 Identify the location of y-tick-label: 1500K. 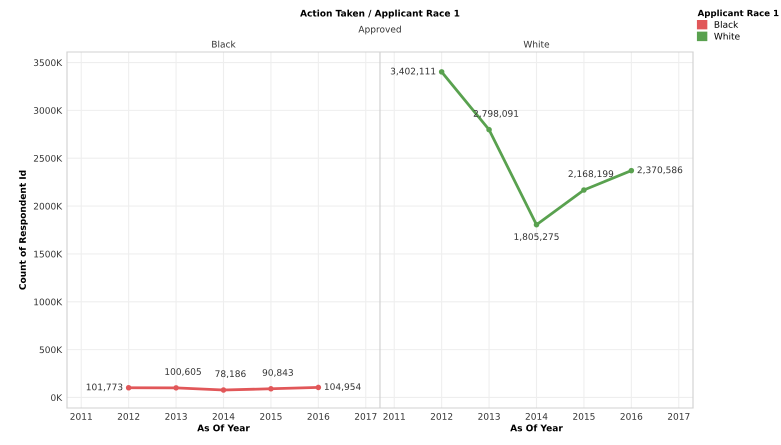
(48, 254).